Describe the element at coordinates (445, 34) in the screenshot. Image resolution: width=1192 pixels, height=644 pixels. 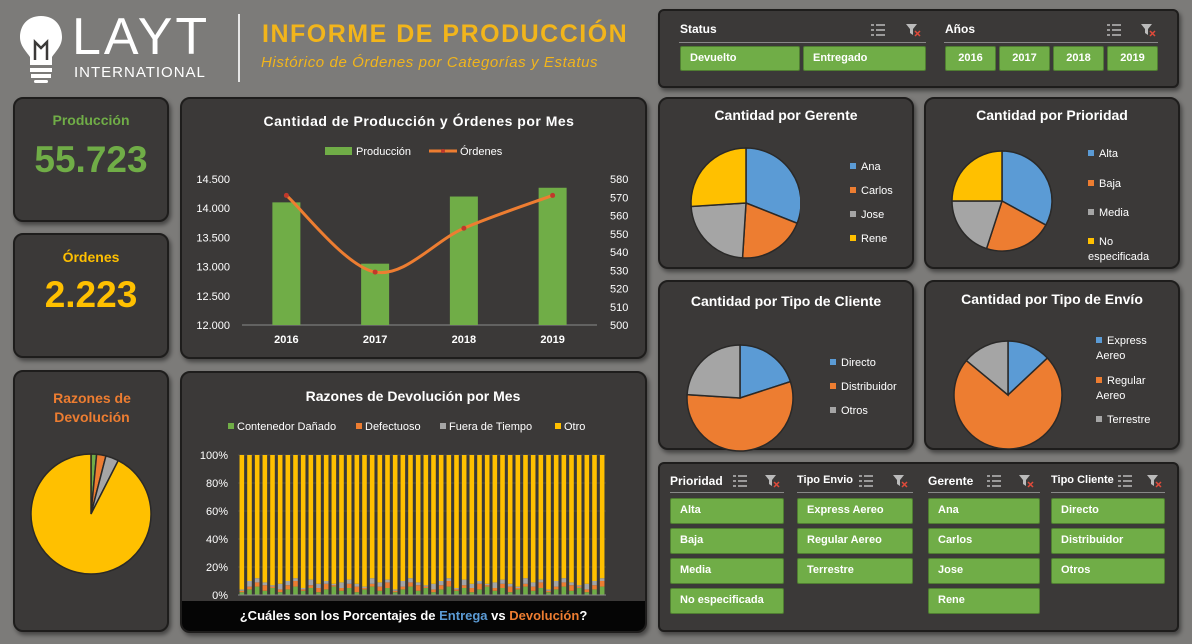
I see `page-title: INFORME DE PRODUCCIÓN` at that location.